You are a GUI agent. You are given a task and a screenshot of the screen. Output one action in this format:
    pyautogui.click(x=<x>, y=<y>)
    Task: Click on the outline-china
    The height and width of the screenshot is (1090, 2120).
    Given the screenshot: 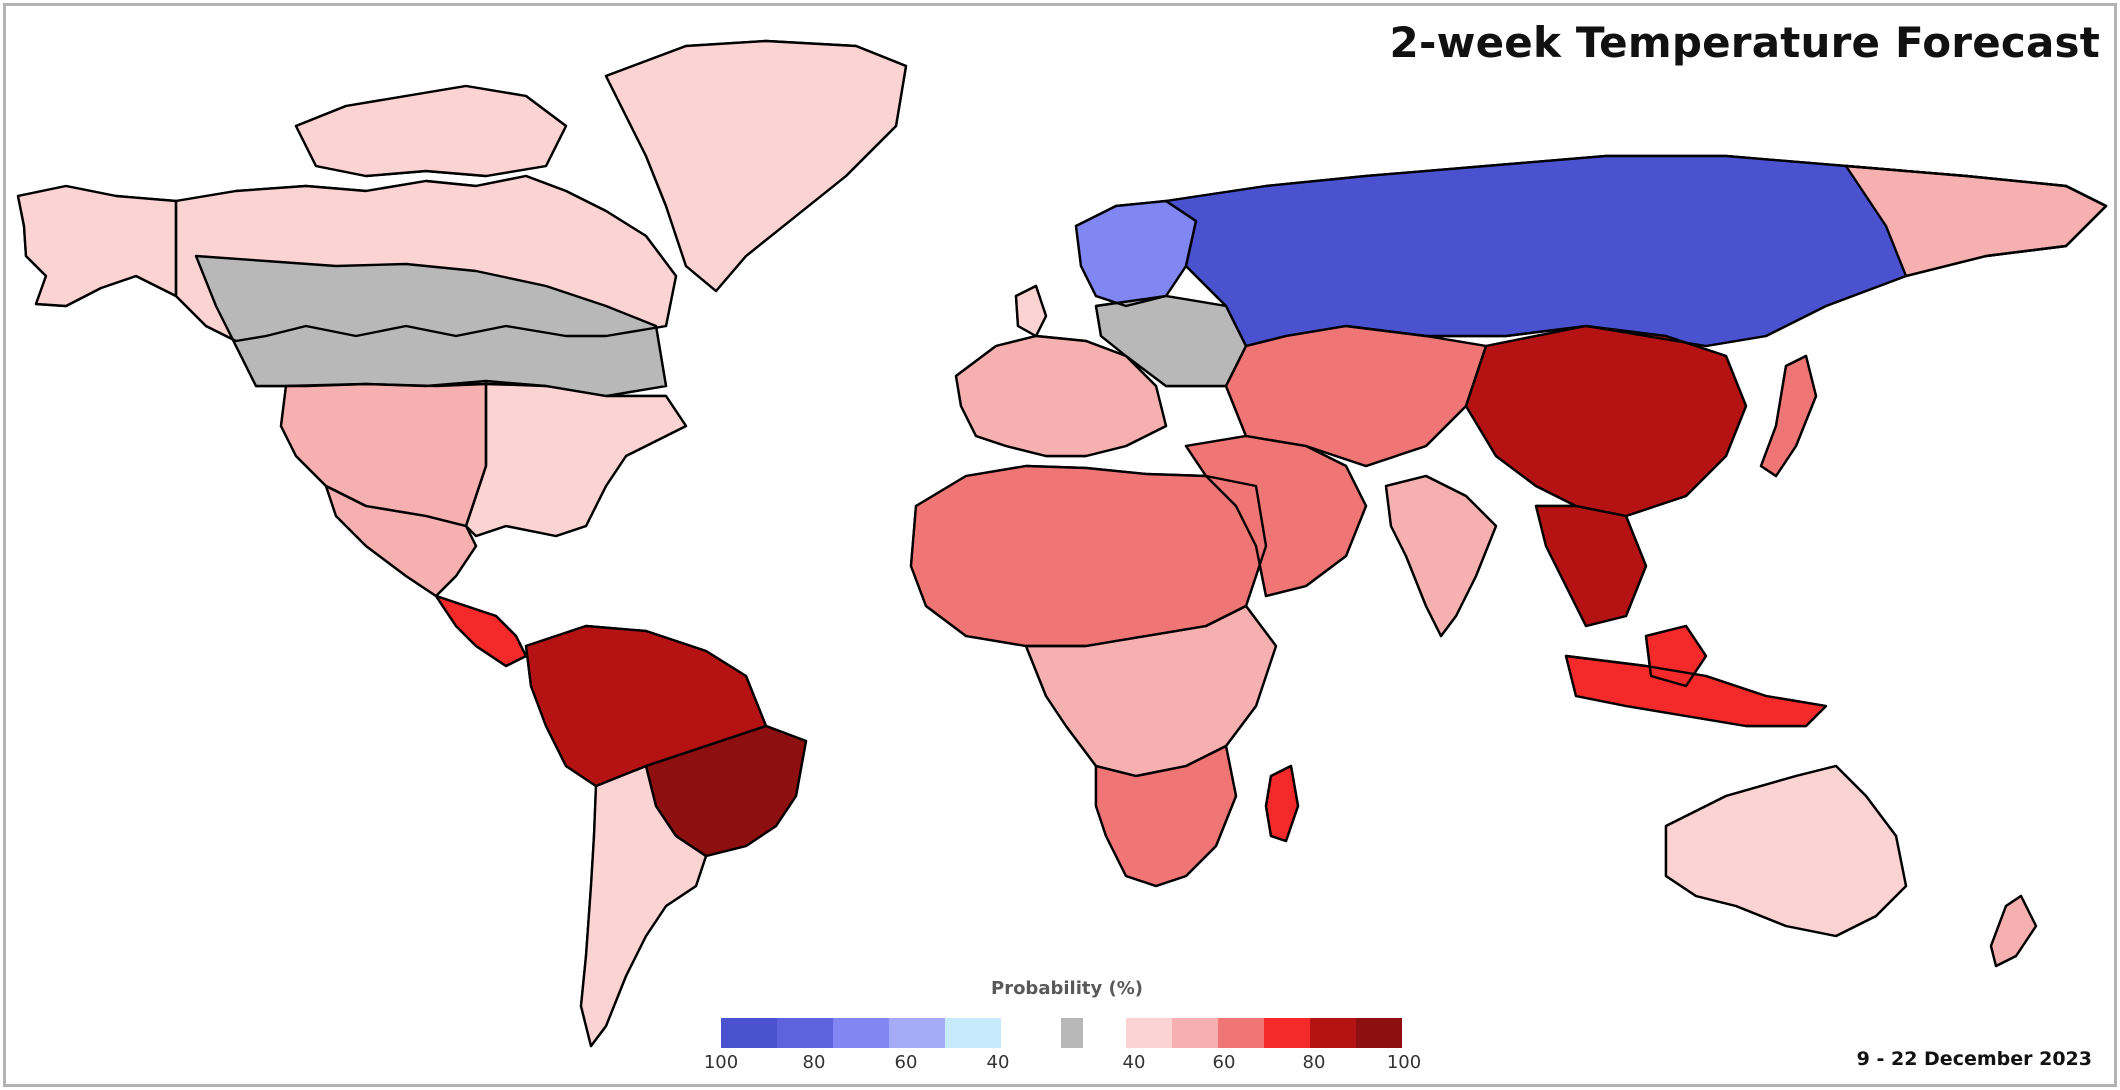 What is the action you would take?
    pyautogui.click(x=1606, y=421)
    